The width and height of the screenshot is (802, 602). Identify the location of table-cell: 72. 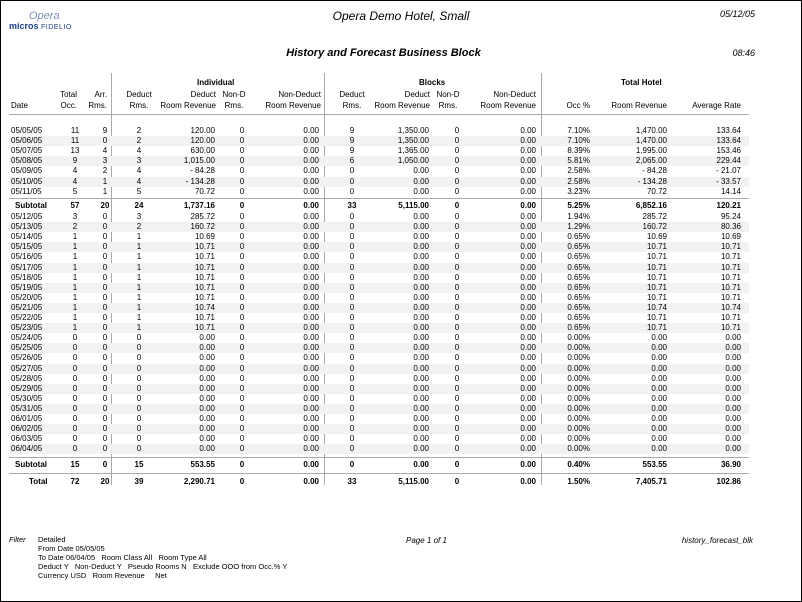
(75, 481).